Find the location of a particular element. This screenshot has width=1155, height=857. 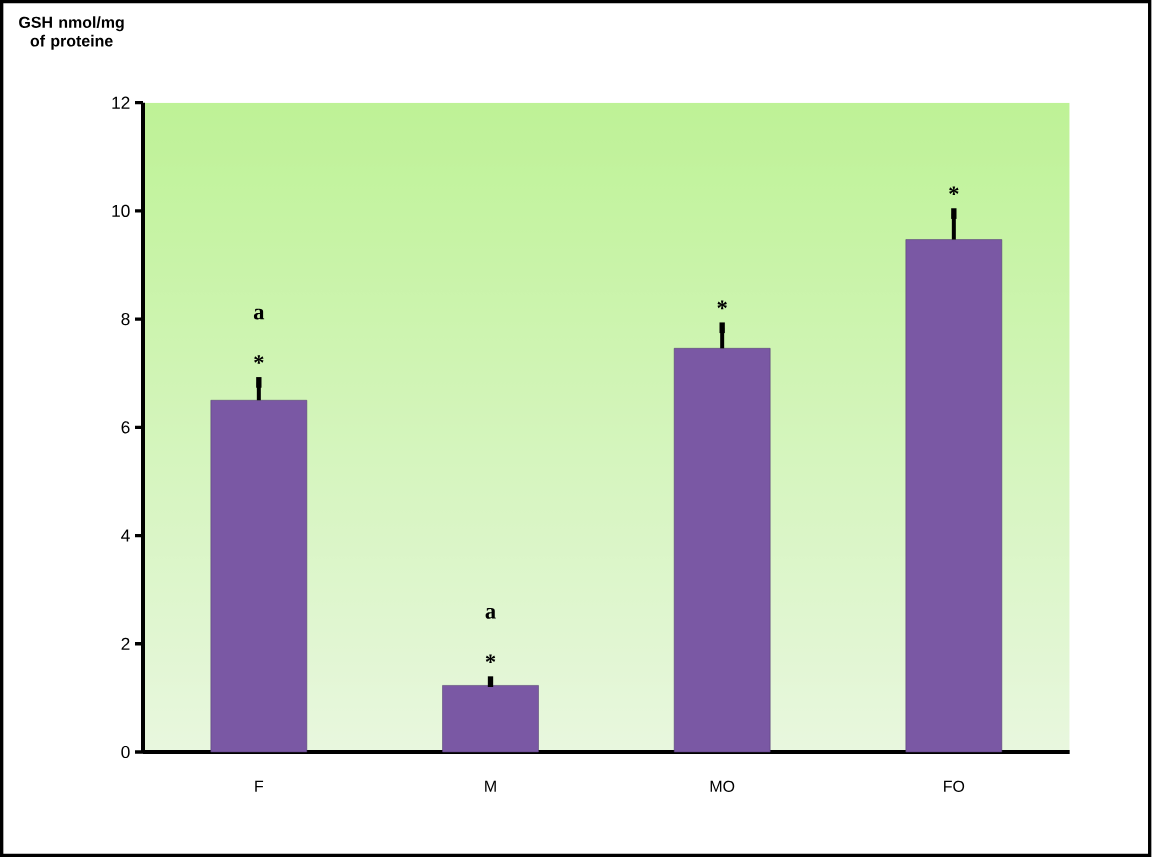

y-tick-label: 10 is located at coordinates (121, 210).